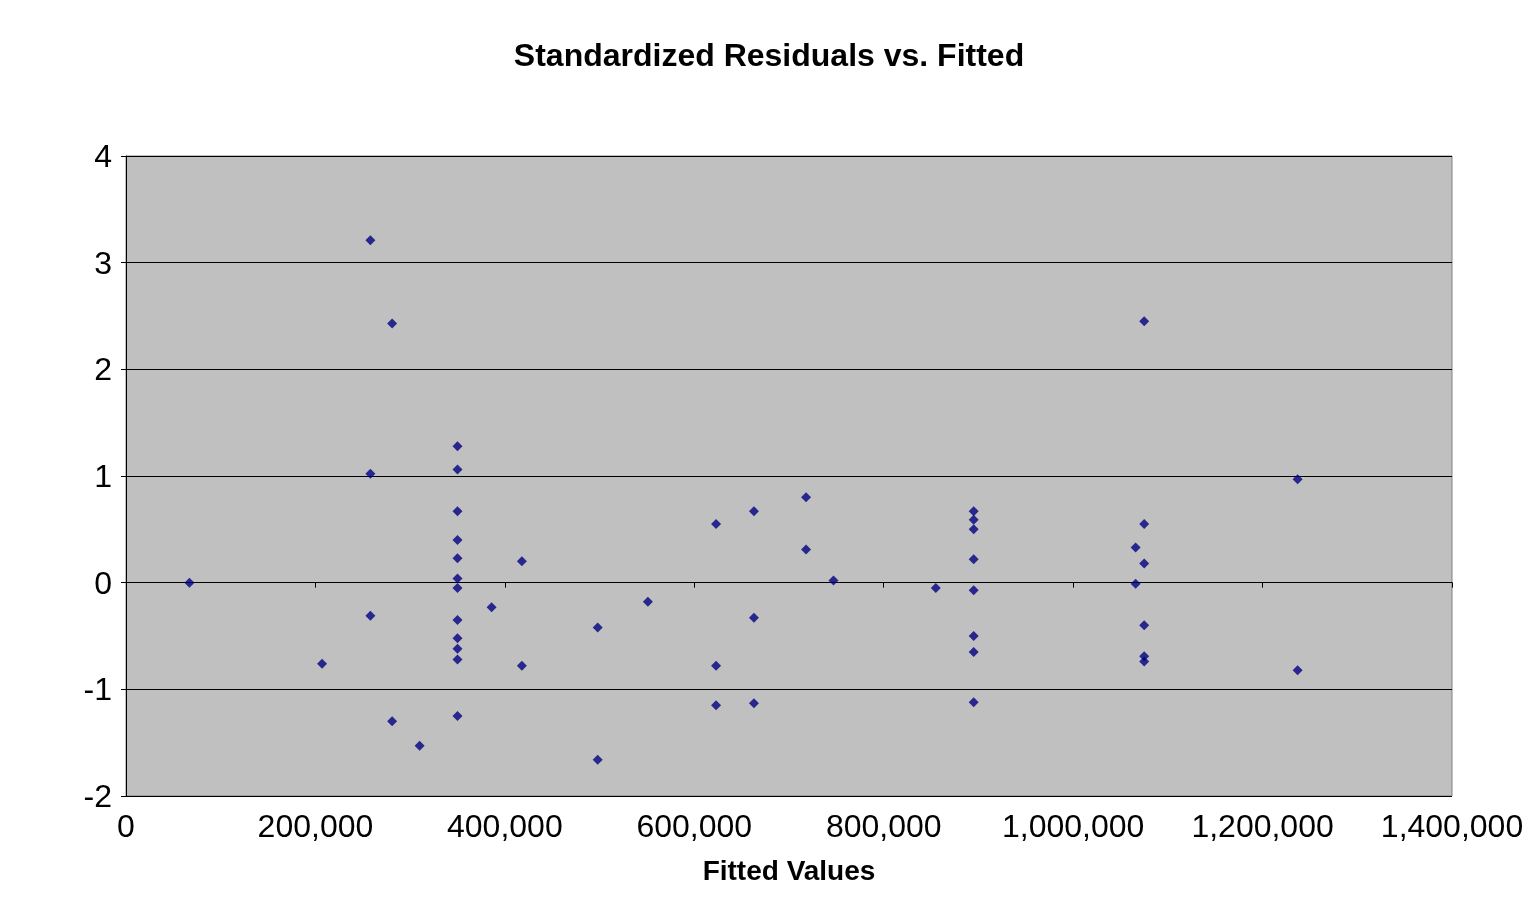 Image resolution: width=1538 pixels, height=923 pixels. What do you see at coordinates (103, 369) in the screenshot?
I see `y-tick-label: 2` at bounding box center [103, 369].